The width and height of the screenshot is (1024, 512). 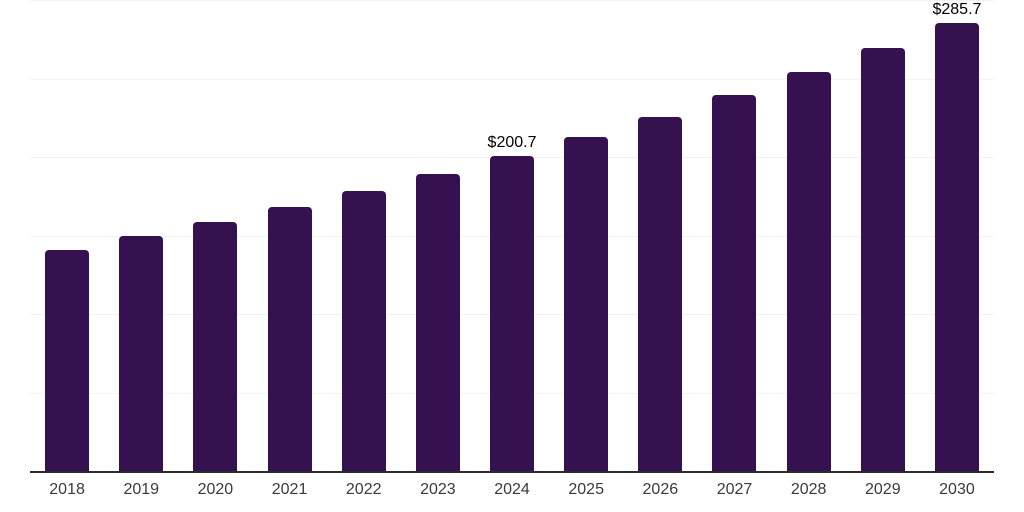 I want to click on bar-2028, so click(x=808, y=271).